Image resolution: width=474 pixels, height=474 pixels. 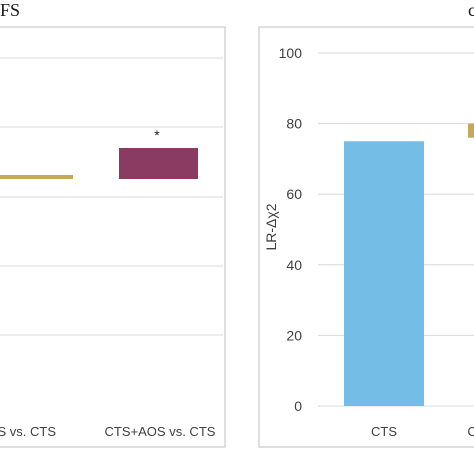 What do you see at coordinates (294, 194) in the screenshot?
I see `y-tick-label-60: 60` at bounding box center [294, 194].